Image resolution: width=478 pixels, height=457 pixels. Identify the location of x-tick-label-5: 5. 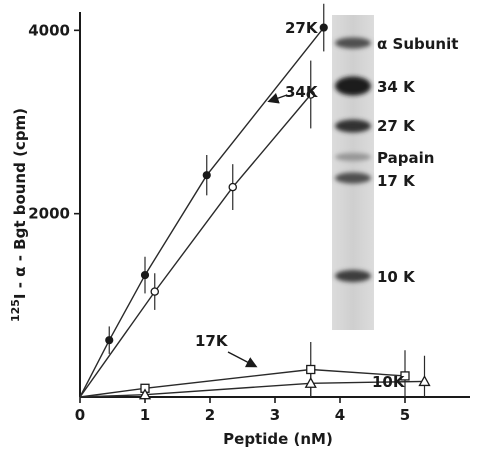
(405, 415).